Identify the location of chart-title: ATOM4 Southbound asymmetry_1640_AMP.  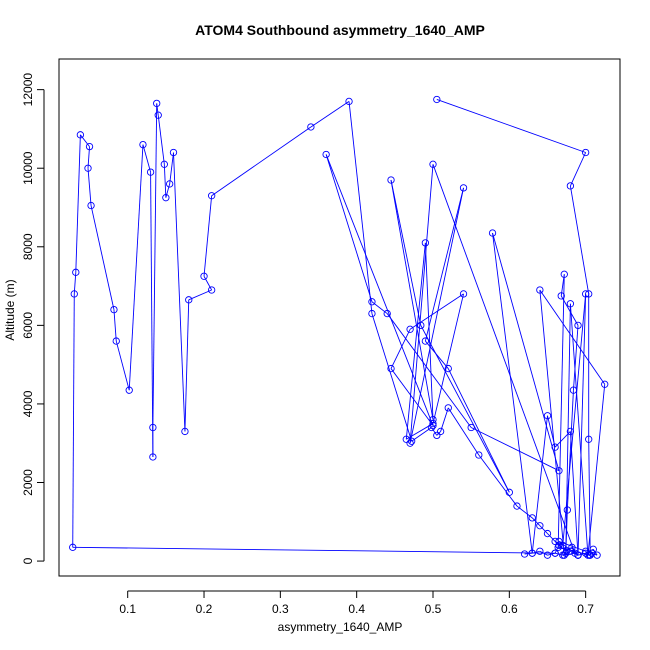
(340, 30).